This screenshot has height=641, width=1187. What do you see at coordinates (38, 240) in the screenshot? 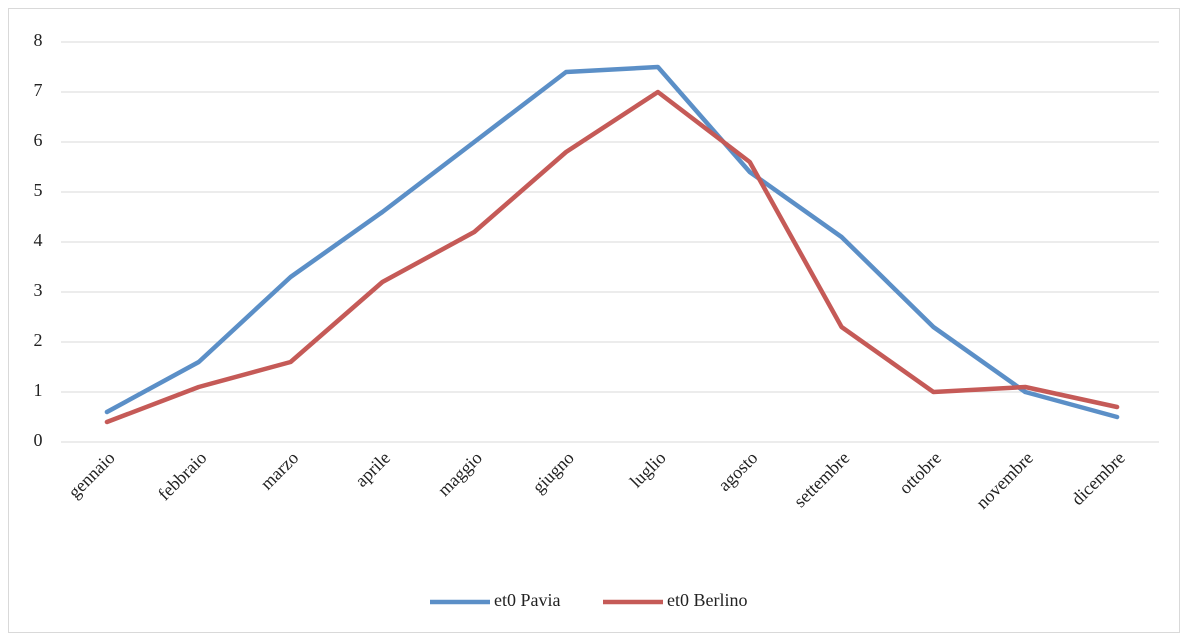
I see `y-tick-label: 4` at bounding box center [38, 240].